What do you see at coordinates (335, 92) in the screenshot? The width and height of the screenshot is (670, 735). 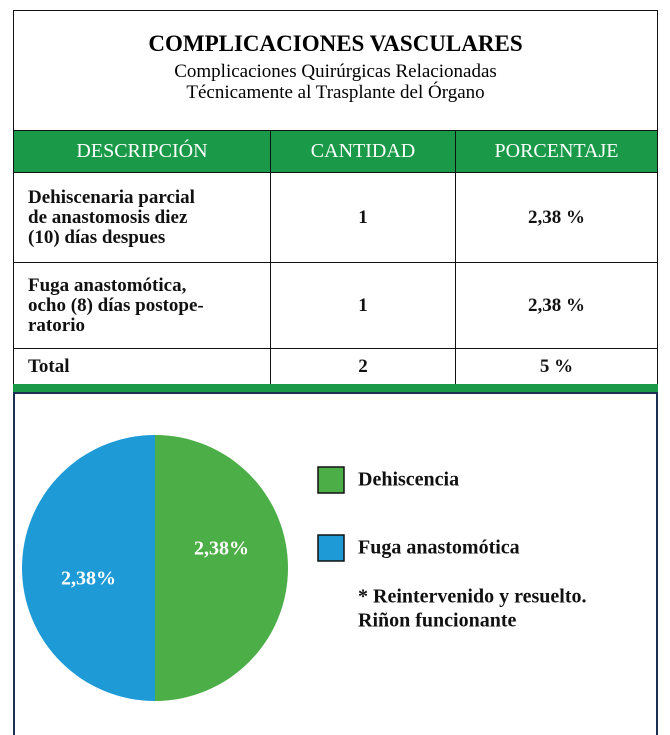 I see `subtitle-line: Técnicamente al Trasplante del Órgano` at bounding box center [335, 92].